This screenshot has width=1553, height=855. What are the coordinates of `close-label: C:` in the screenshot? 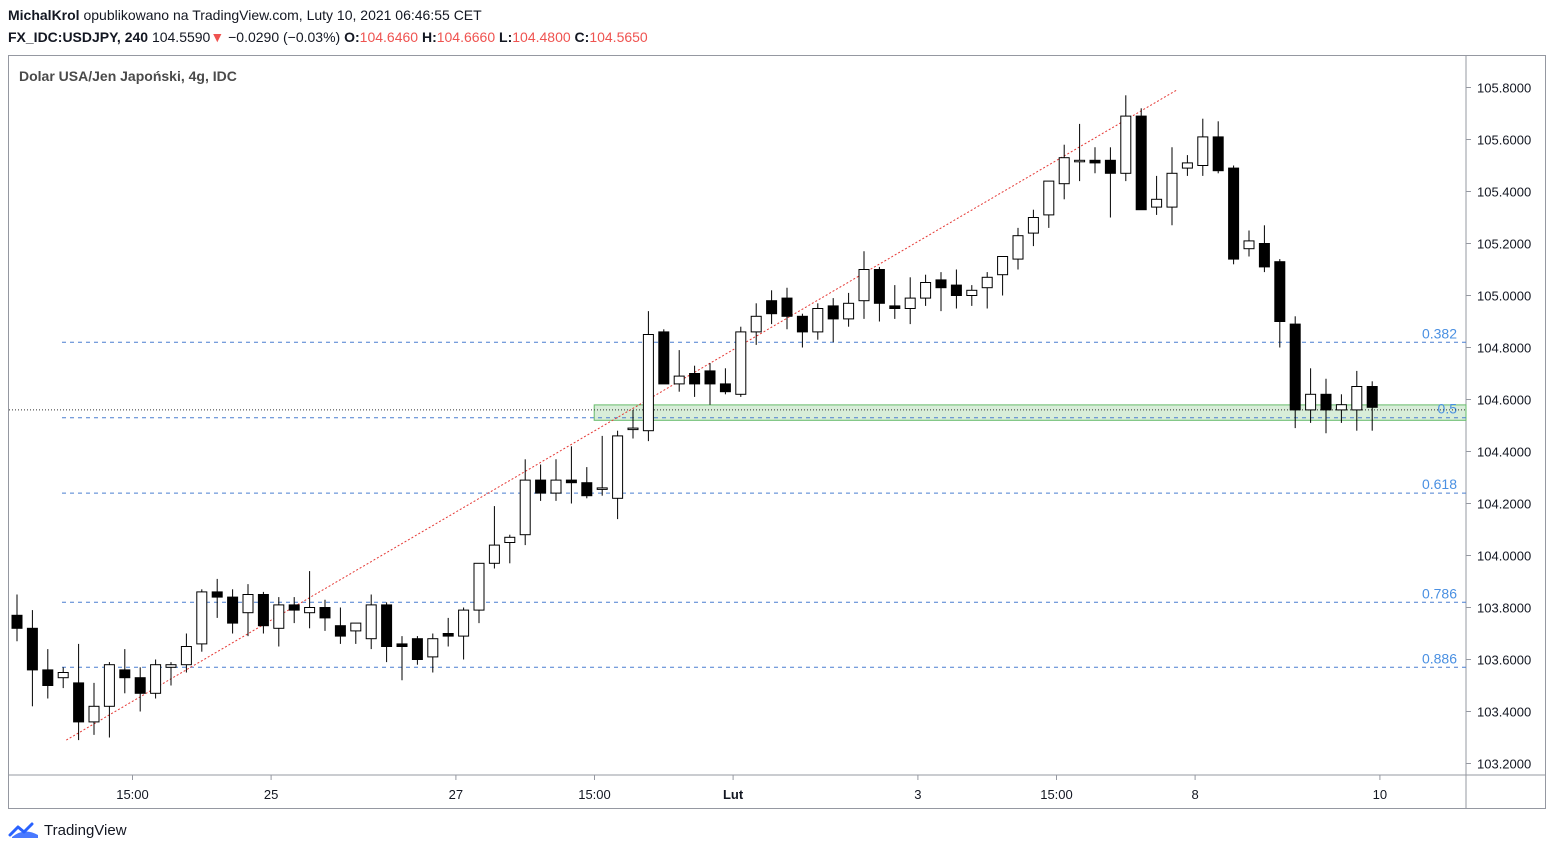 It's located at (582, 37).